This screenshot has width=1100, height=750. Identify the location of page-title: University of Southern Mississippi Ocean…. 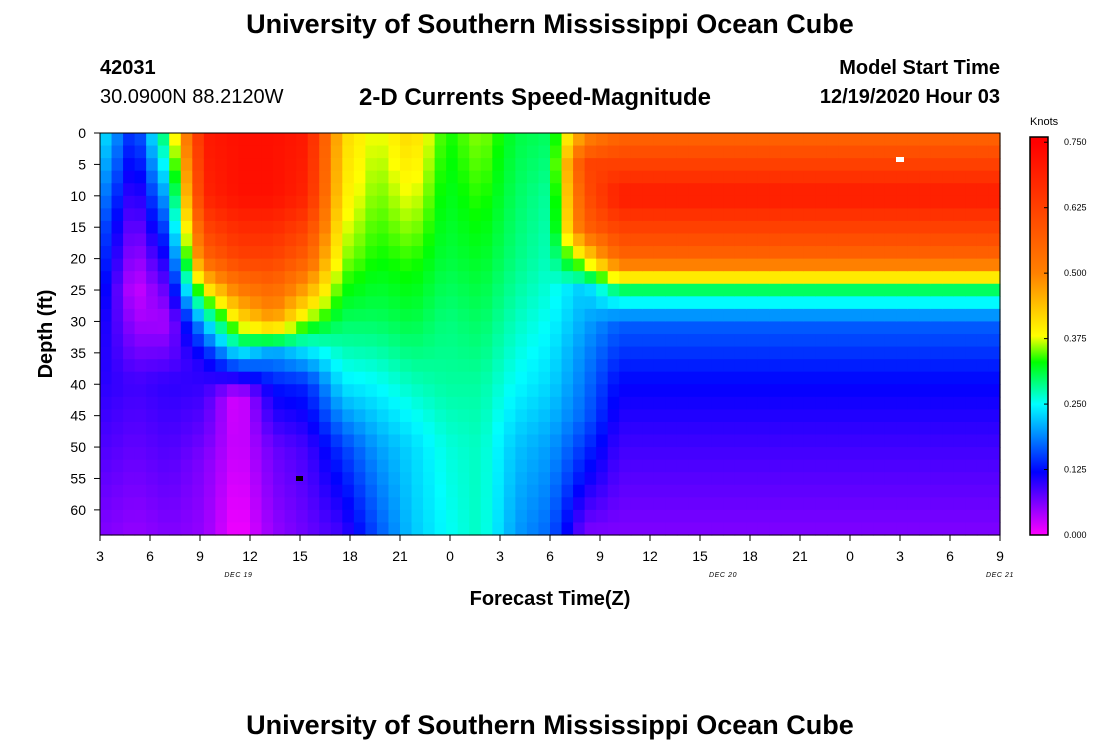
(550, 24).